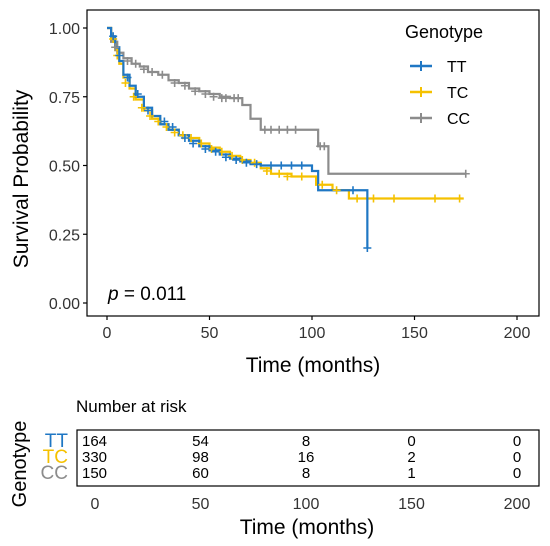 This screenshot has width=550, height=546. Describe the element at coordinates (55, 457) in the screenshot. I see `risk-row-label-tc: TC` at that location.